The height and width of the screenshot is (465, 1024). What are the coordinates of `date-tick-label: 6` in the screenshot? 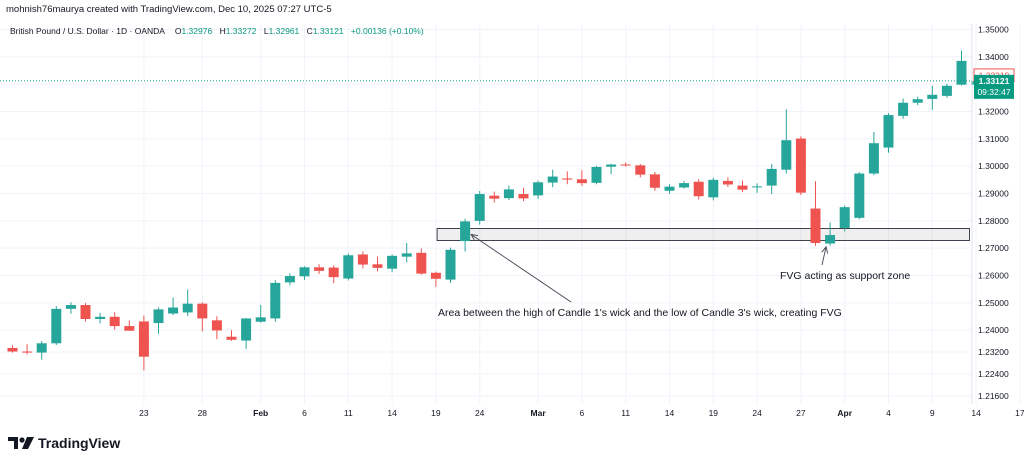 It's located at (304, 413).